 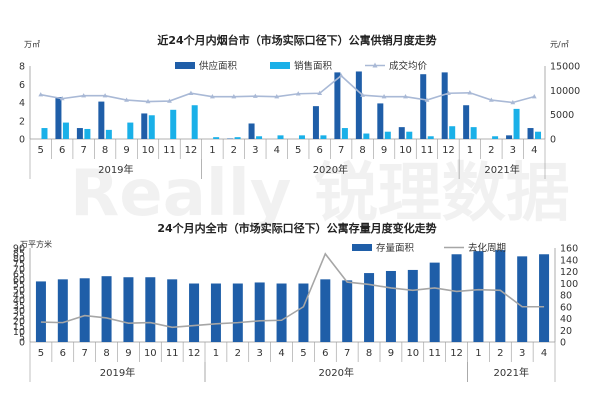 I want to click on legend-label: 供应面积, so click(x=218, y=66).